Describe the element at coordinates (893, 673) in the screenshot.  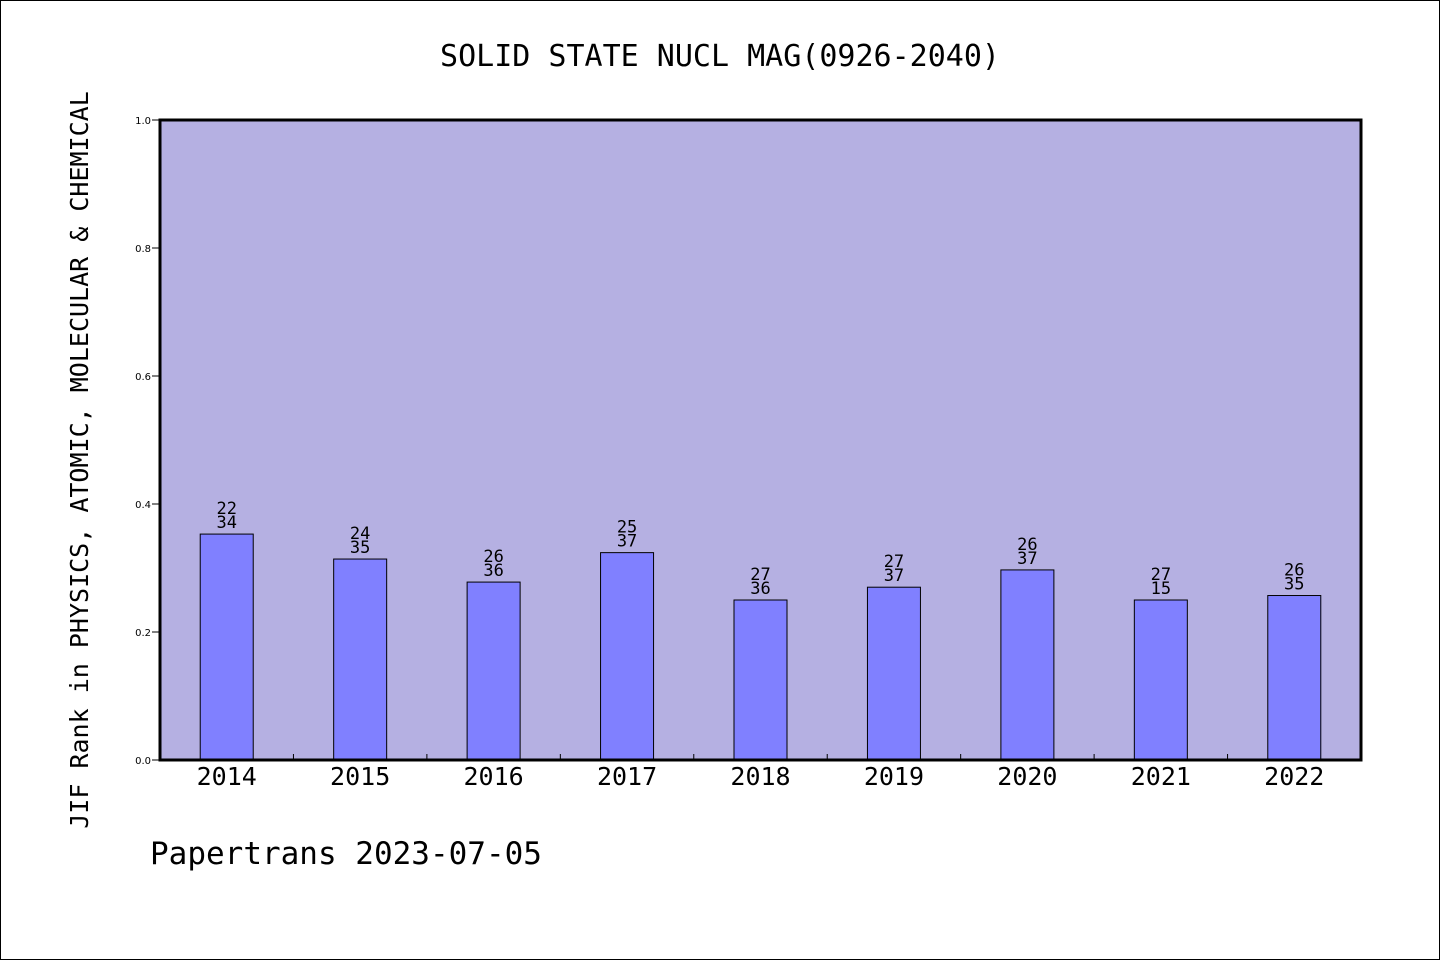
I see `bar-2019` at that location.